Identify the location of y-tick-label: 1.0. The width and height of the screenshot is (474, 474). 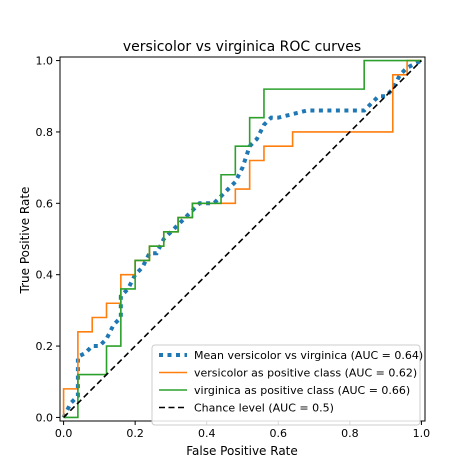
(45, 61).